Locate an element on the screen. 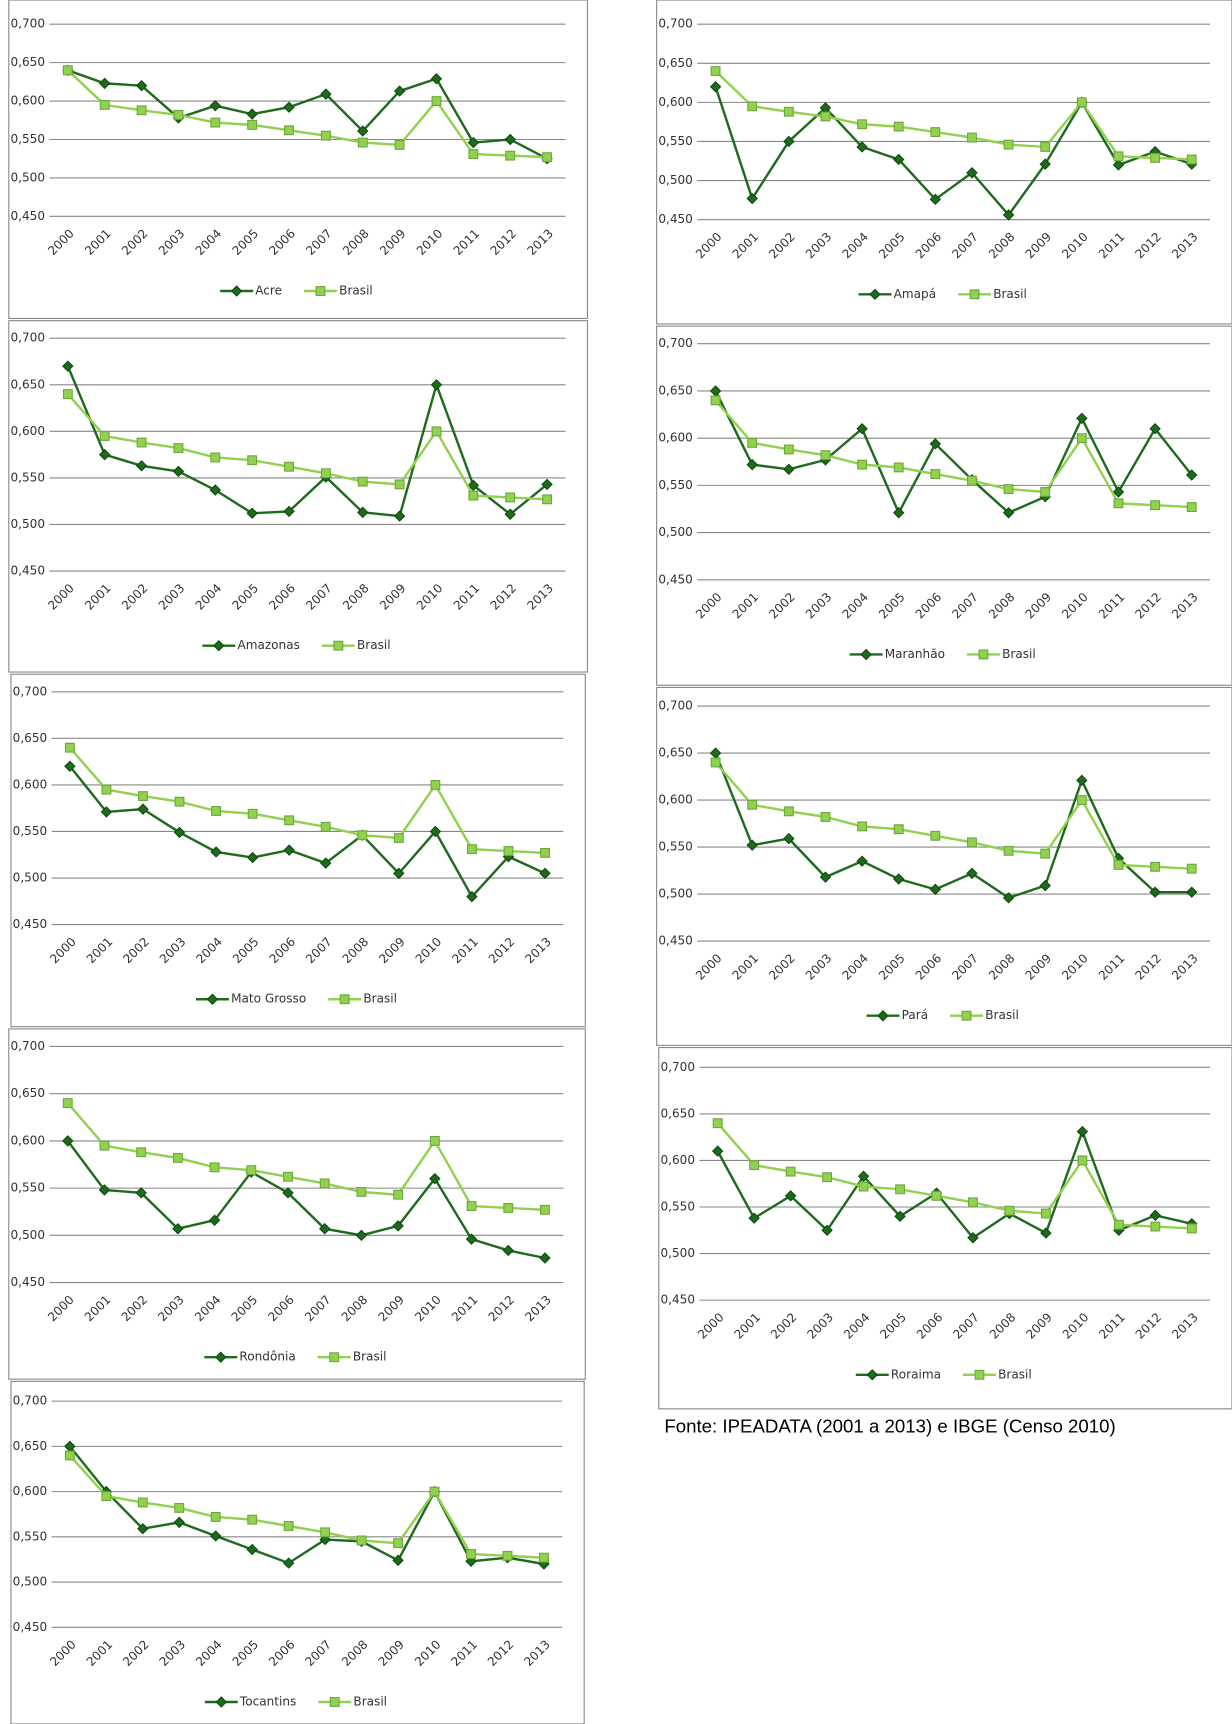 The width and height of the screenshot is (1232, 1724). legend-label: Mato Grosso is located at coordinates (268, 999).